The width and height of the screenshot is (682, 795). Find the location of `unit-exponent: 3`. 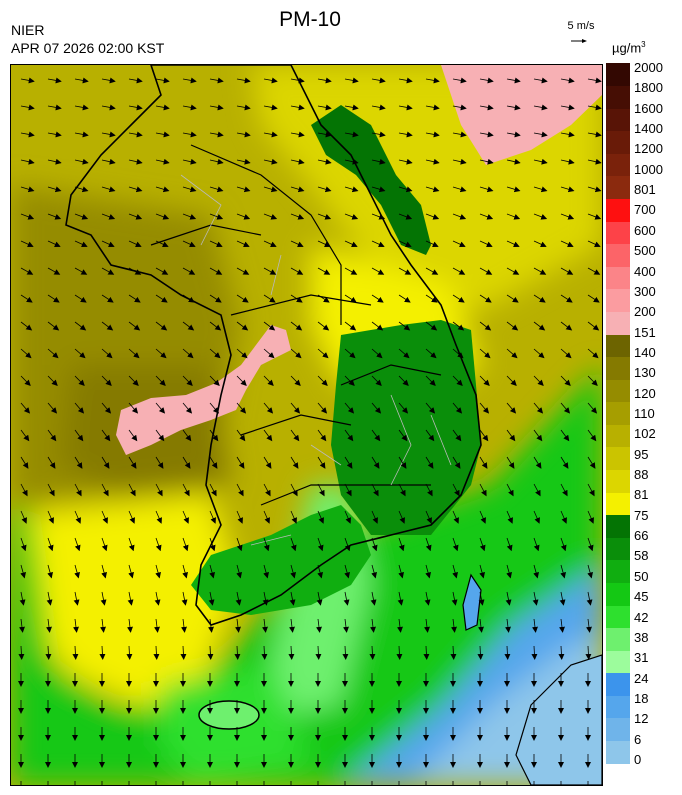

unit-exponent: 3 is located at coordinates (643, 44).